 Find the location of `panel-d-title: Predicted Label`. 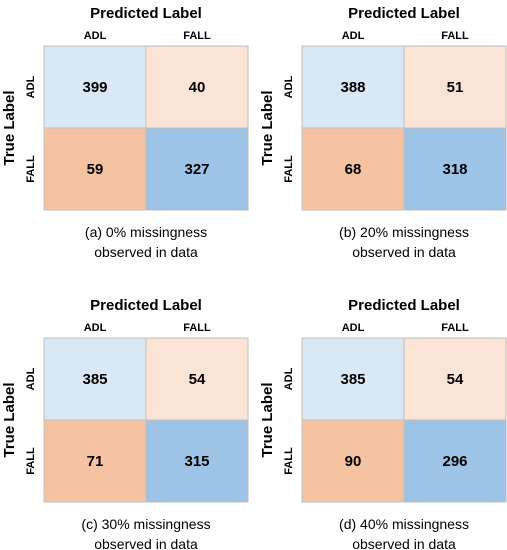

panel-d-title: Predicted Label is located at coordinates (404, 305).